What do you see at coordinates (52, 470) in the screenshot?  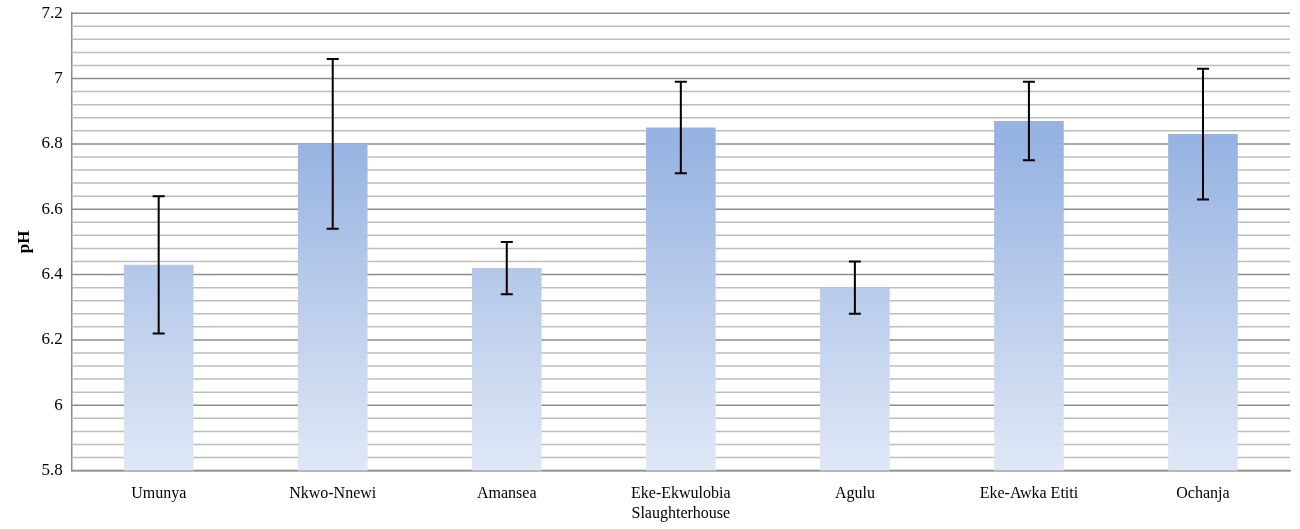 I see `y-tick-label: 5.8` at bounding box center [52, 470].